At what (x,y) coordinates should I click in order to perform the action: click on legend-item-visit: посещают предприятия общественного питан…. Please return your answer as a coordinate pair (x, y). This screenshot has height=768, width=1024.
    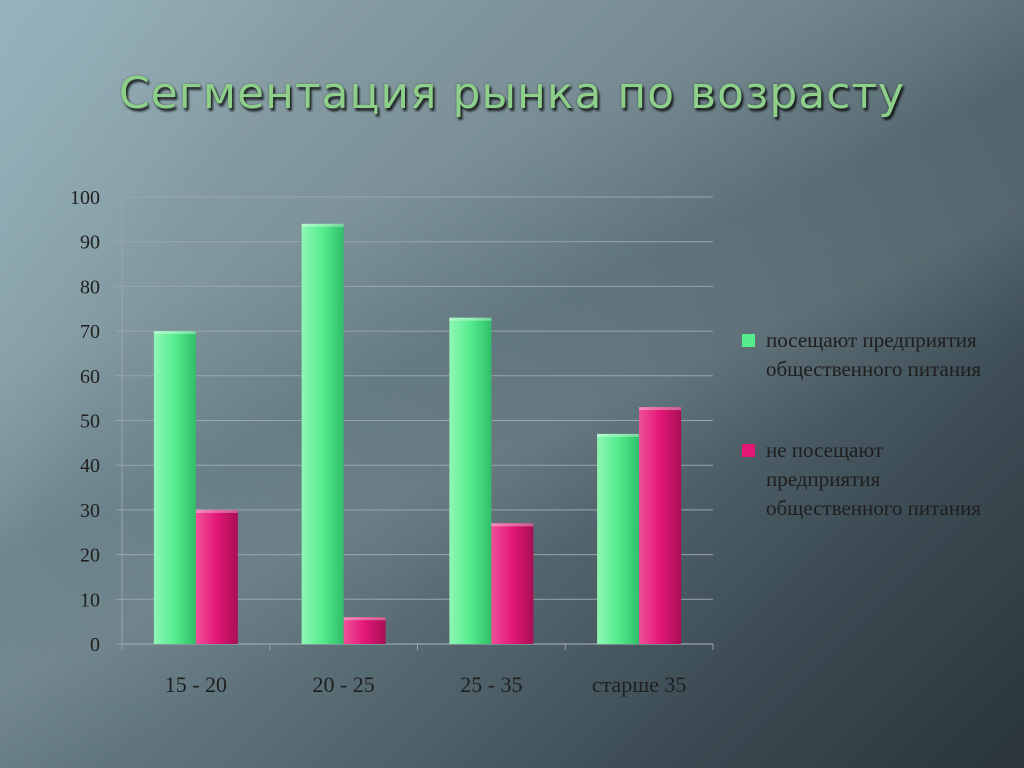
    Looking at the image, I should click on (867, 355).